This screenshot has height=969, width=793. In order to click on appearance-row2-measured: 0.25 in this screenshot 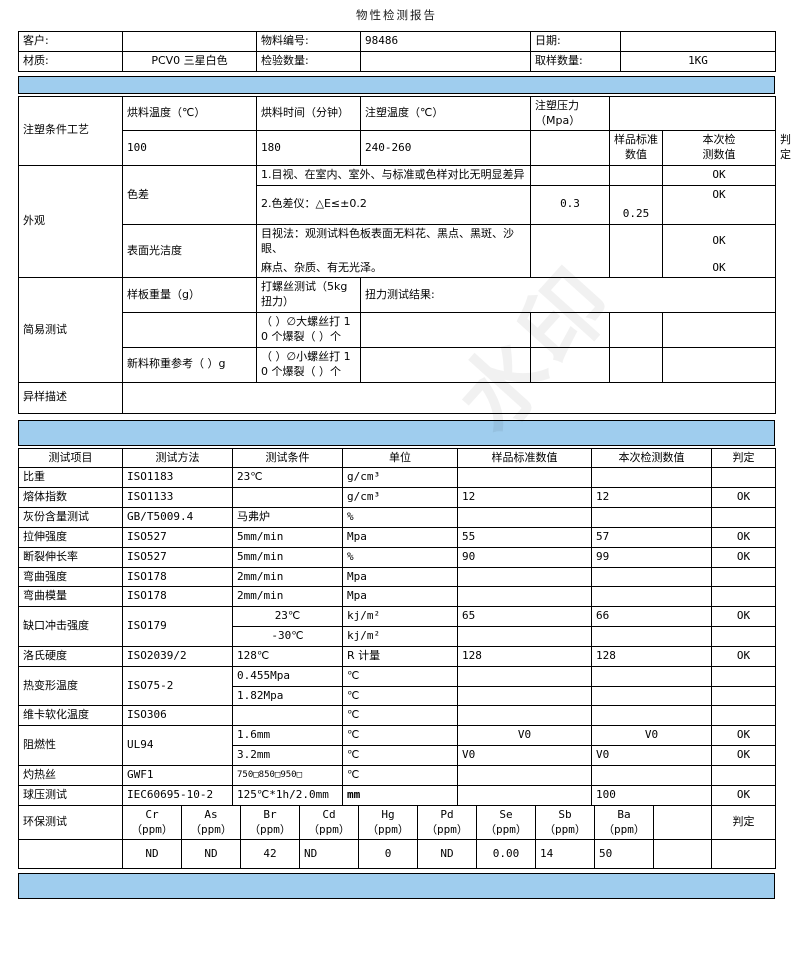, I will do `click(636, 204)`.